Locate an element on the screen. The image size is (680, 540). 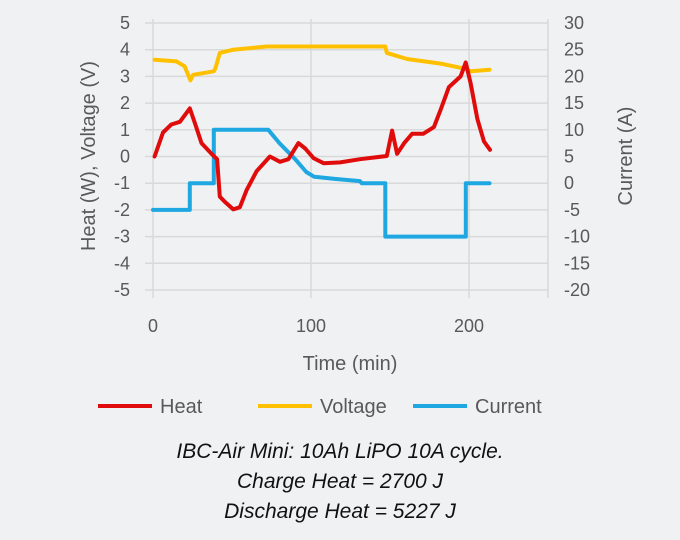
series-line-voltage is located at coordinates (322, 63).